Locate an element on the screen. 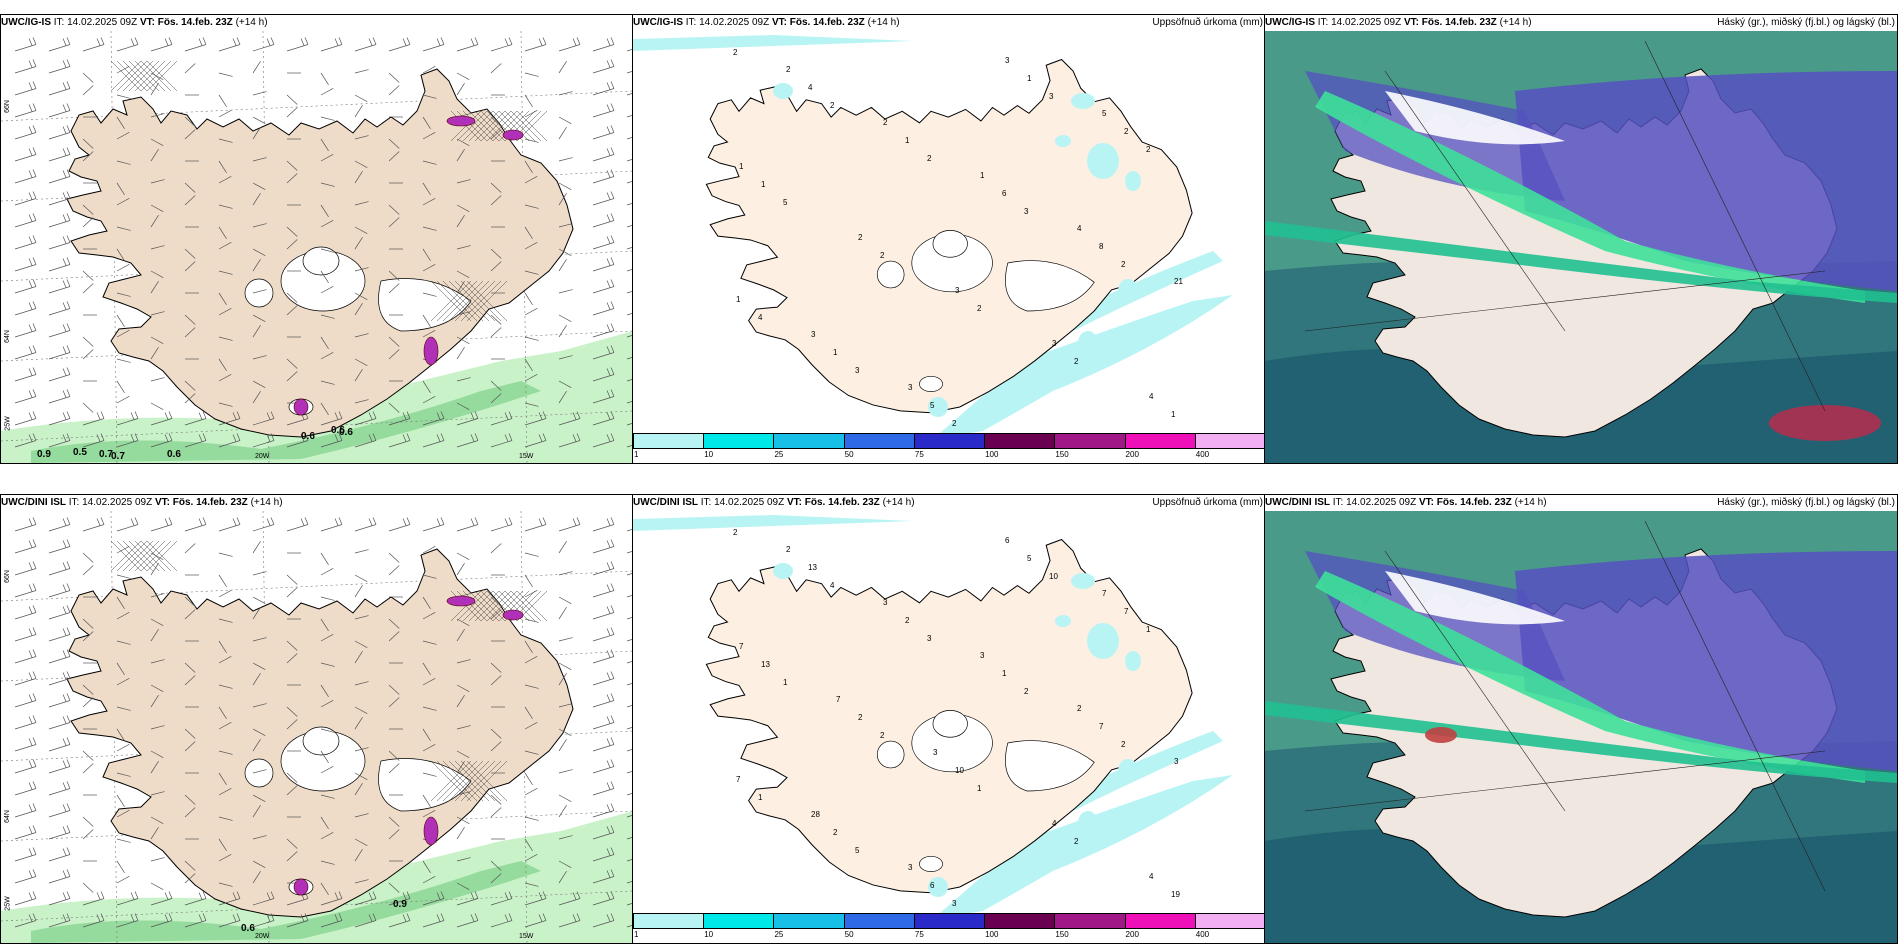 This screenshot has height=950, width=1900. precip-title: Uppsöfnuð úrkoma (mm) is located at coordinates (1207, 502).